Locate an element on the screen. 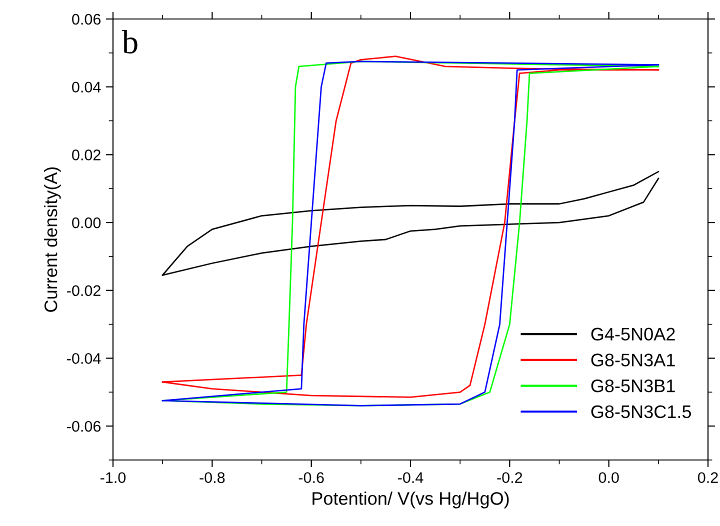 This screenshot has height=526, width=720. x-tick-label: -1.0 is located at coordinates (113, 478).